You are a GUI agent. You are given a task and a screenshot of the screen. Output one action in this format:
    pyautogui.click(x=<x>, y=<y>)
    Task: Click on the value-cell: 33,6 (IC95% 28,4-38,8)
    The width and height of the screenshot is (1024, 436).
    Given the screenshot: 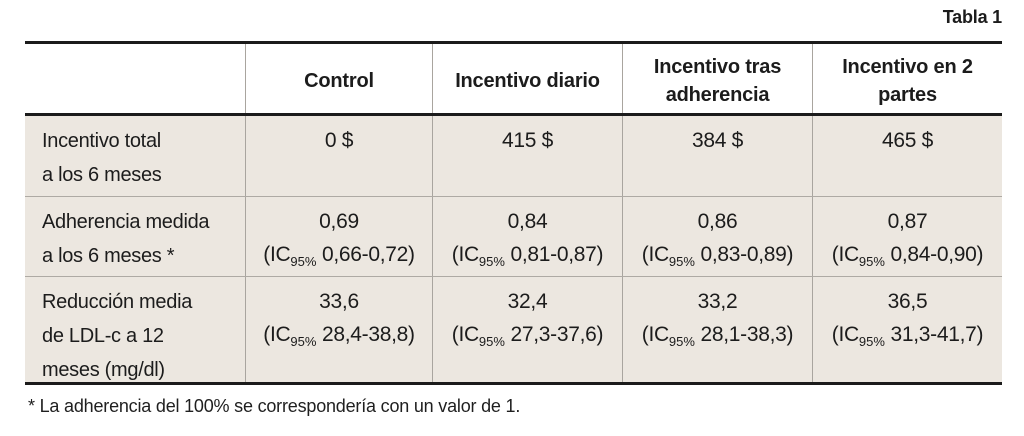 What is the action you would take?
    pyautogui.click(x=338, y=329)
    